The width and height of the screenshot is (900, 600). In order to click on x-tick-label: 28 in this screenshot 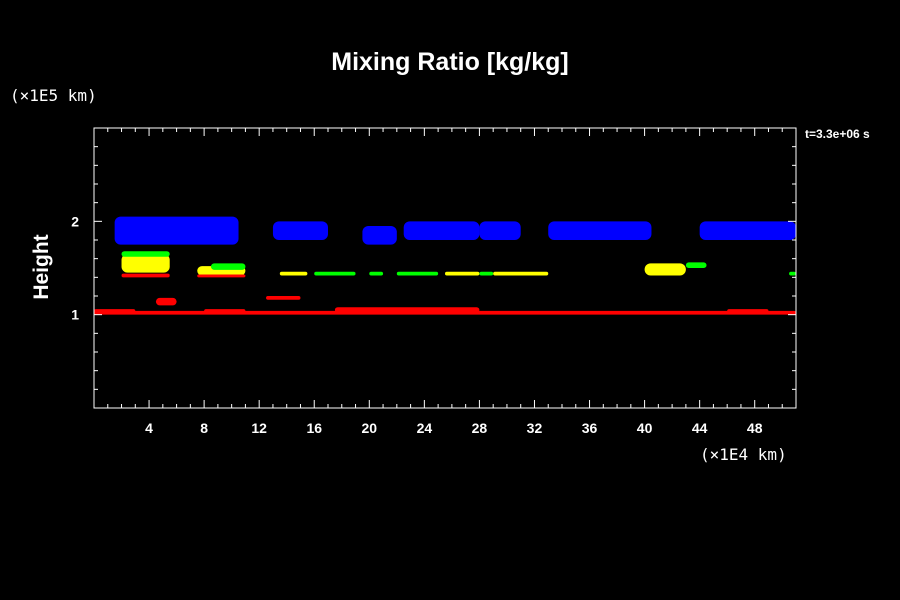, I will do `click(480, 428)`.